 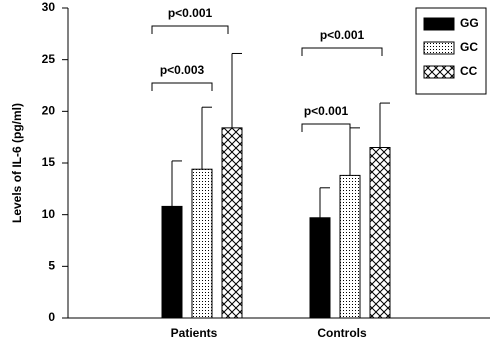 I want to click on legend-label: CC, so click(x=469, y=71).